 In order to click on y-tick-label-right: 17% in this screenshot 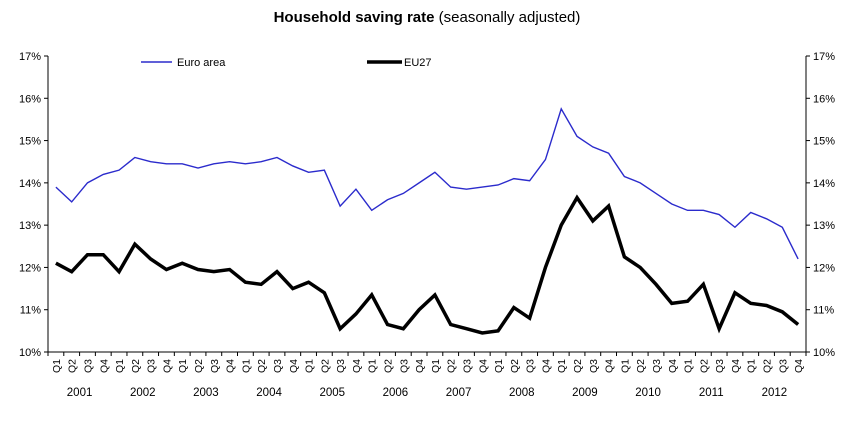, I will do `click(824, 57)`.